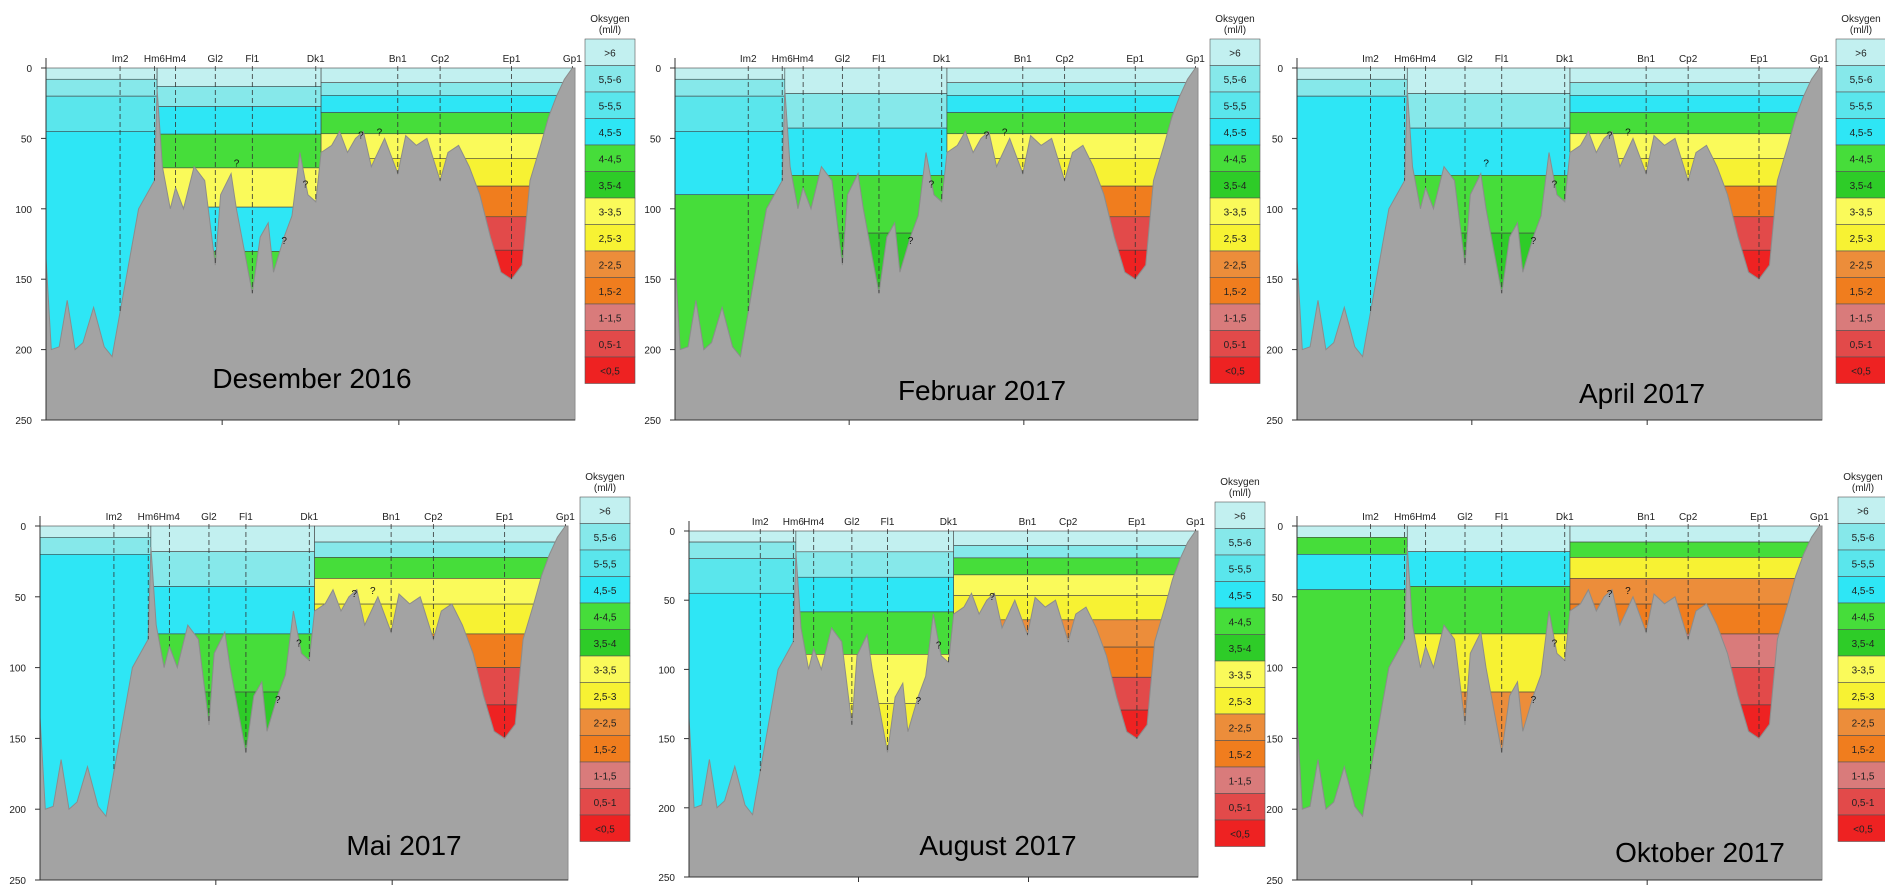  Describe the element at coordinates (1135, 59) in the screenshot. I see `station-label: Ep1` at that location.